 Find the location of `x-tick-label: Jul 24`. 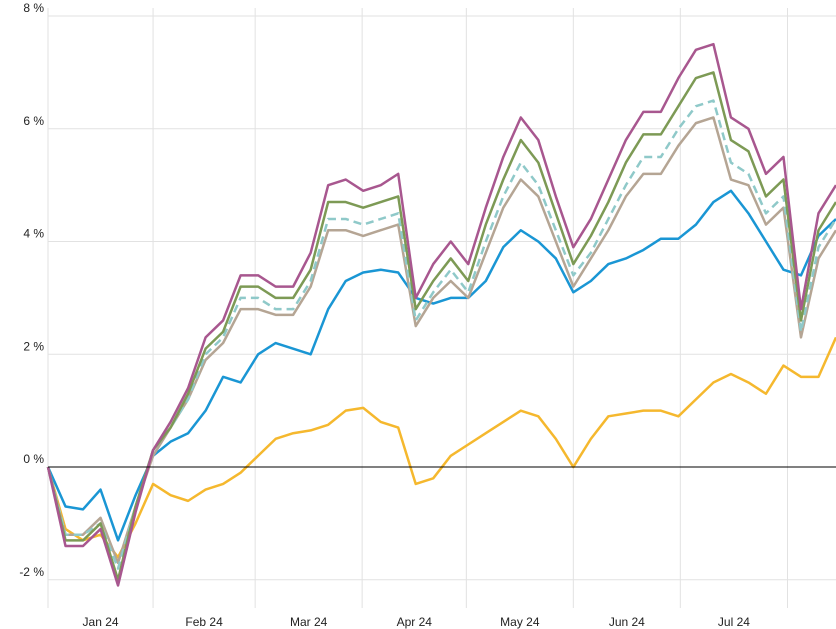

x-tick-label: Jul 24 is located at coordinates (734, 622).